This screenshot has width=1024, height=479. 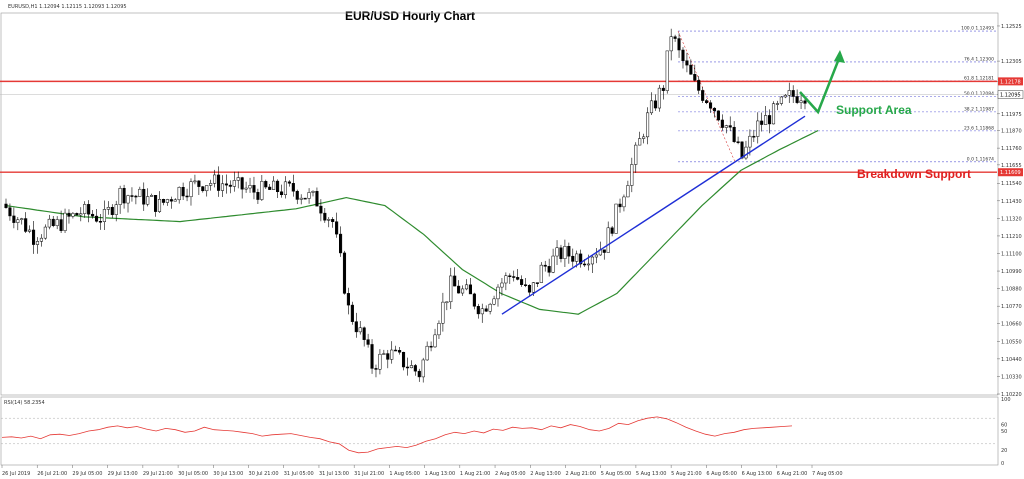 What do you see at coordinates (686, 474) in the screenshot?
I see `time-tick-label: 5 Aug 21:00` at bounding box center [686, 474].